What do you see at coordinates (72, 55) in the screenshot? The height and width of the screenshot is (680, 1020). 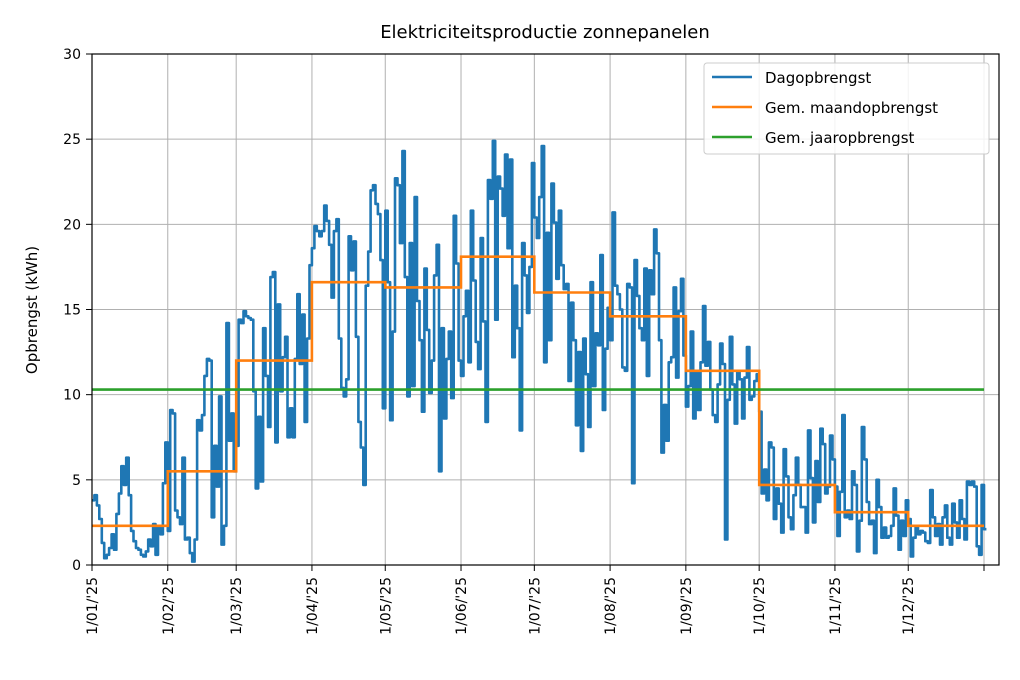 I see `y-tick-label: 30` at bounding box center [72, 55].